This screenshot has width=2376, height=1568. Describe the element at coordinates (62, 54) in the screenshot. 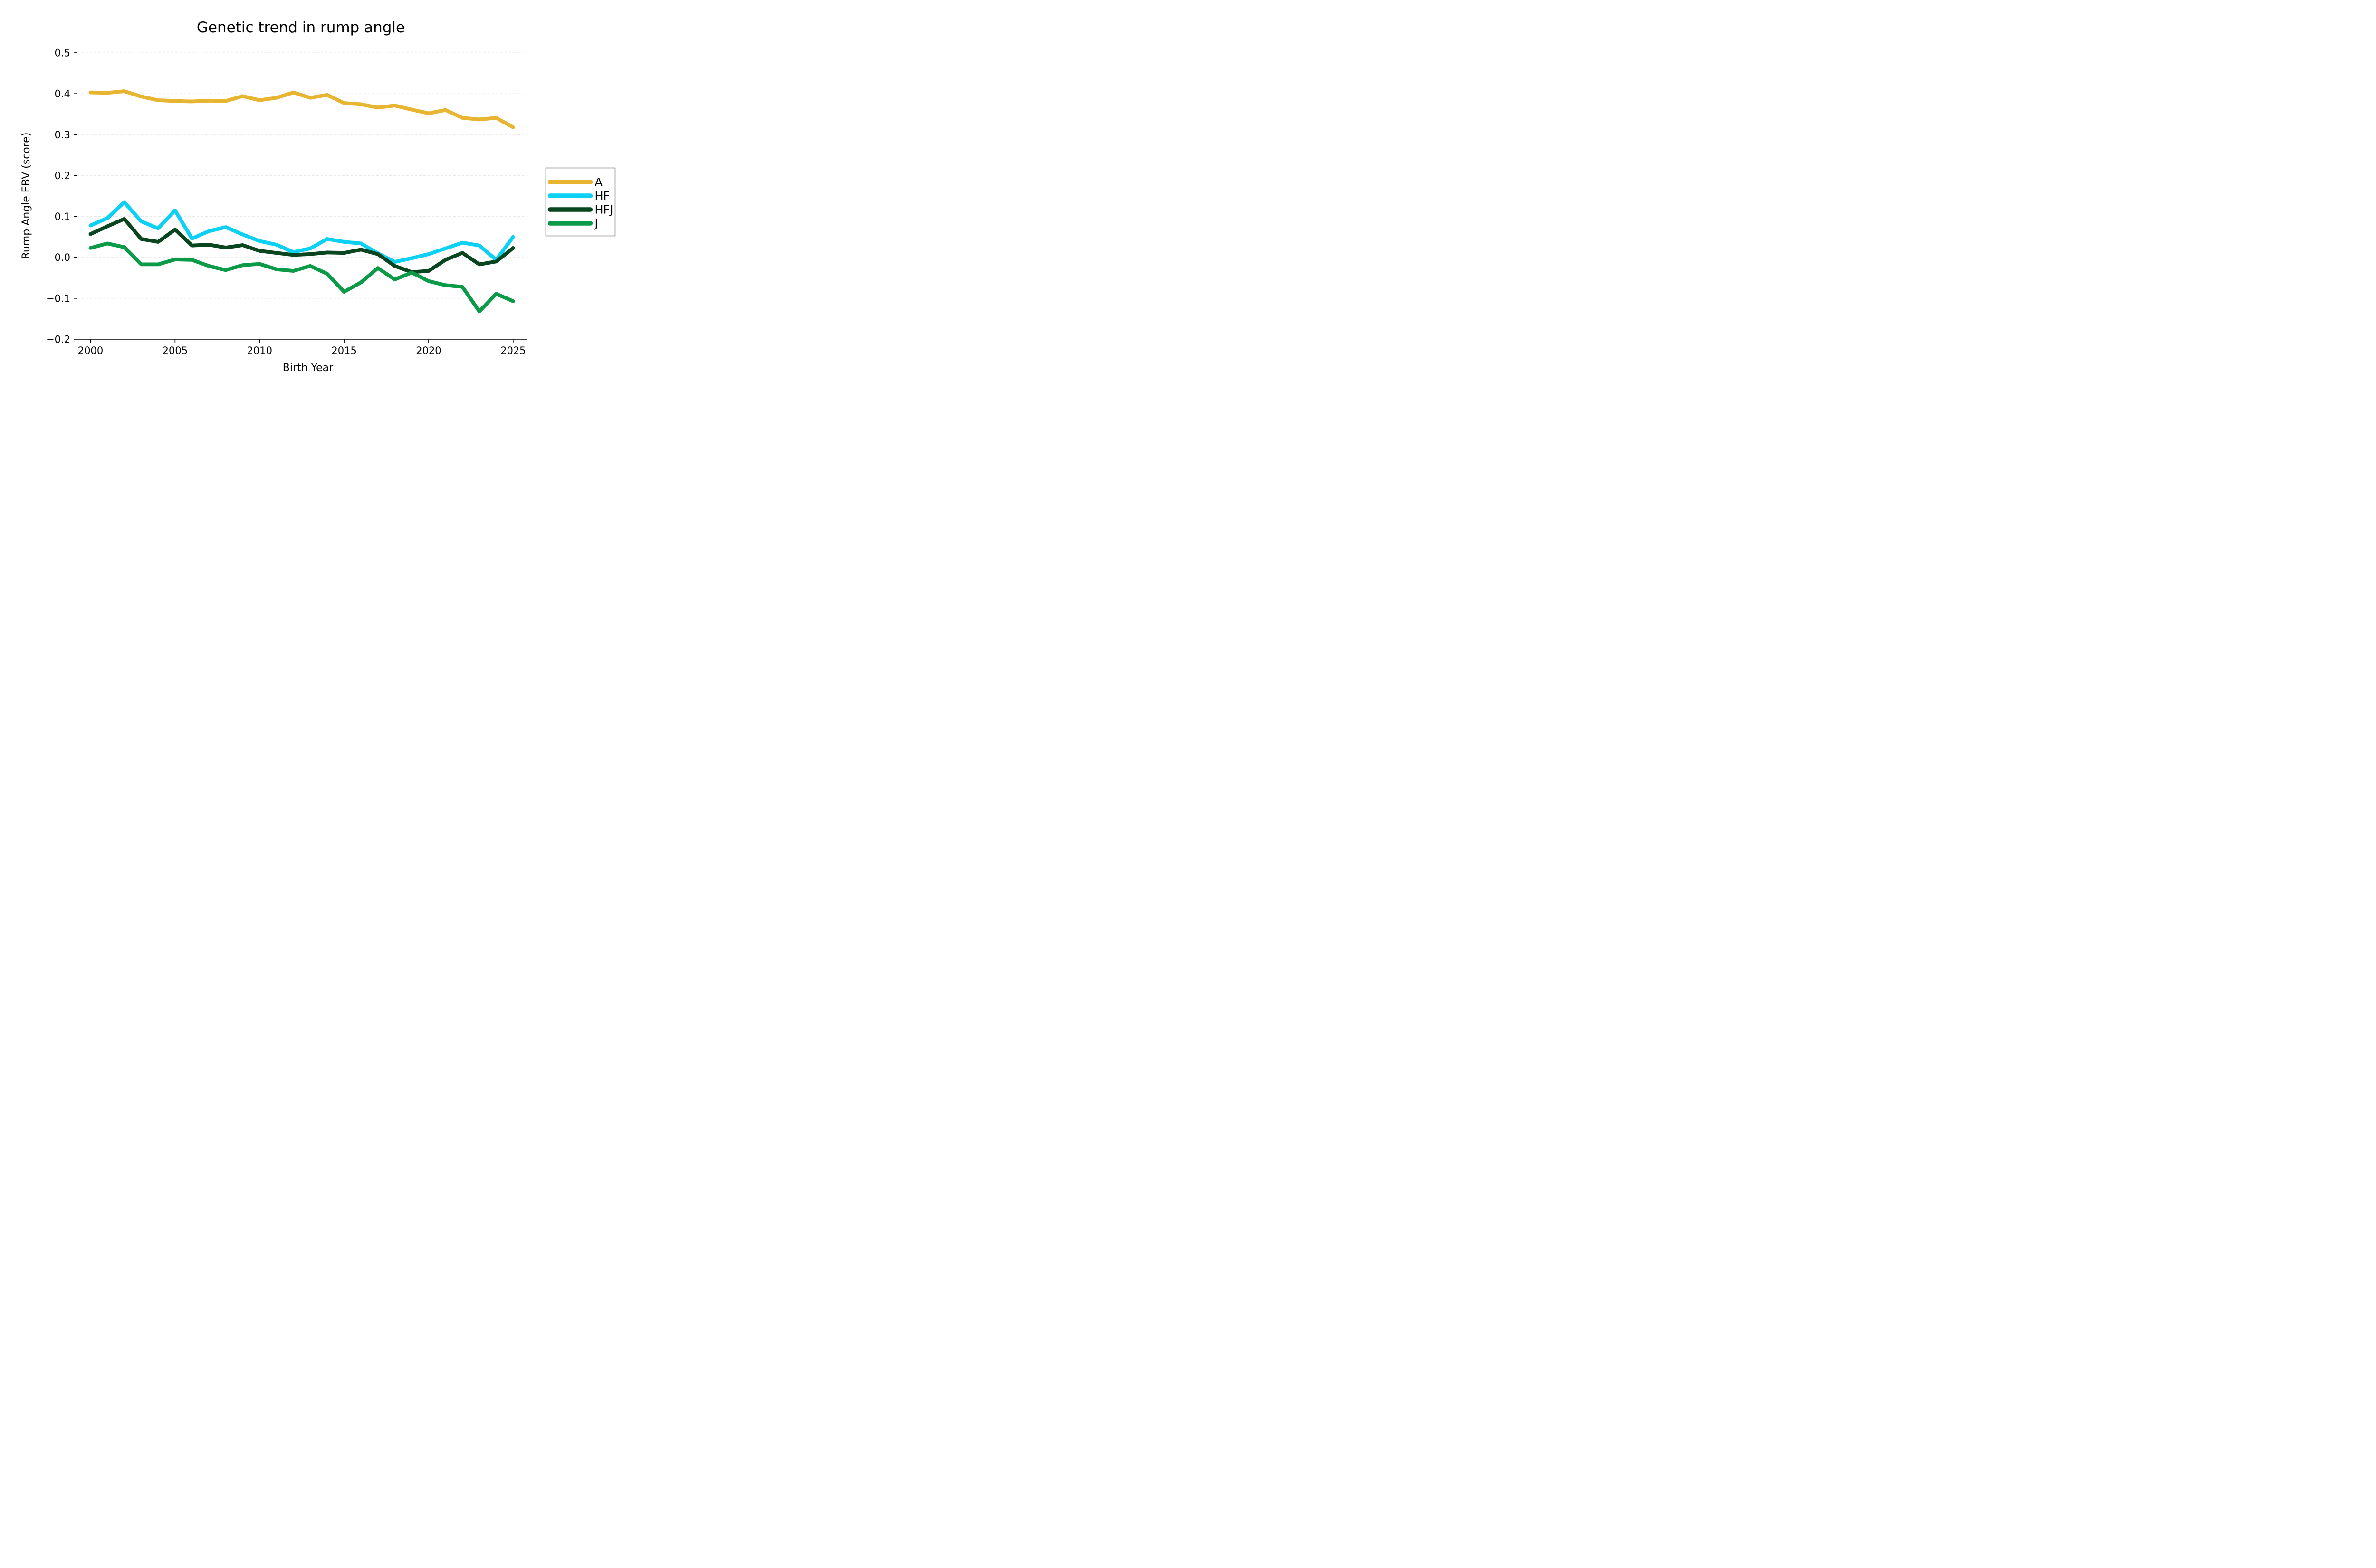

I see `y-tick-label: 0.5` at that location.